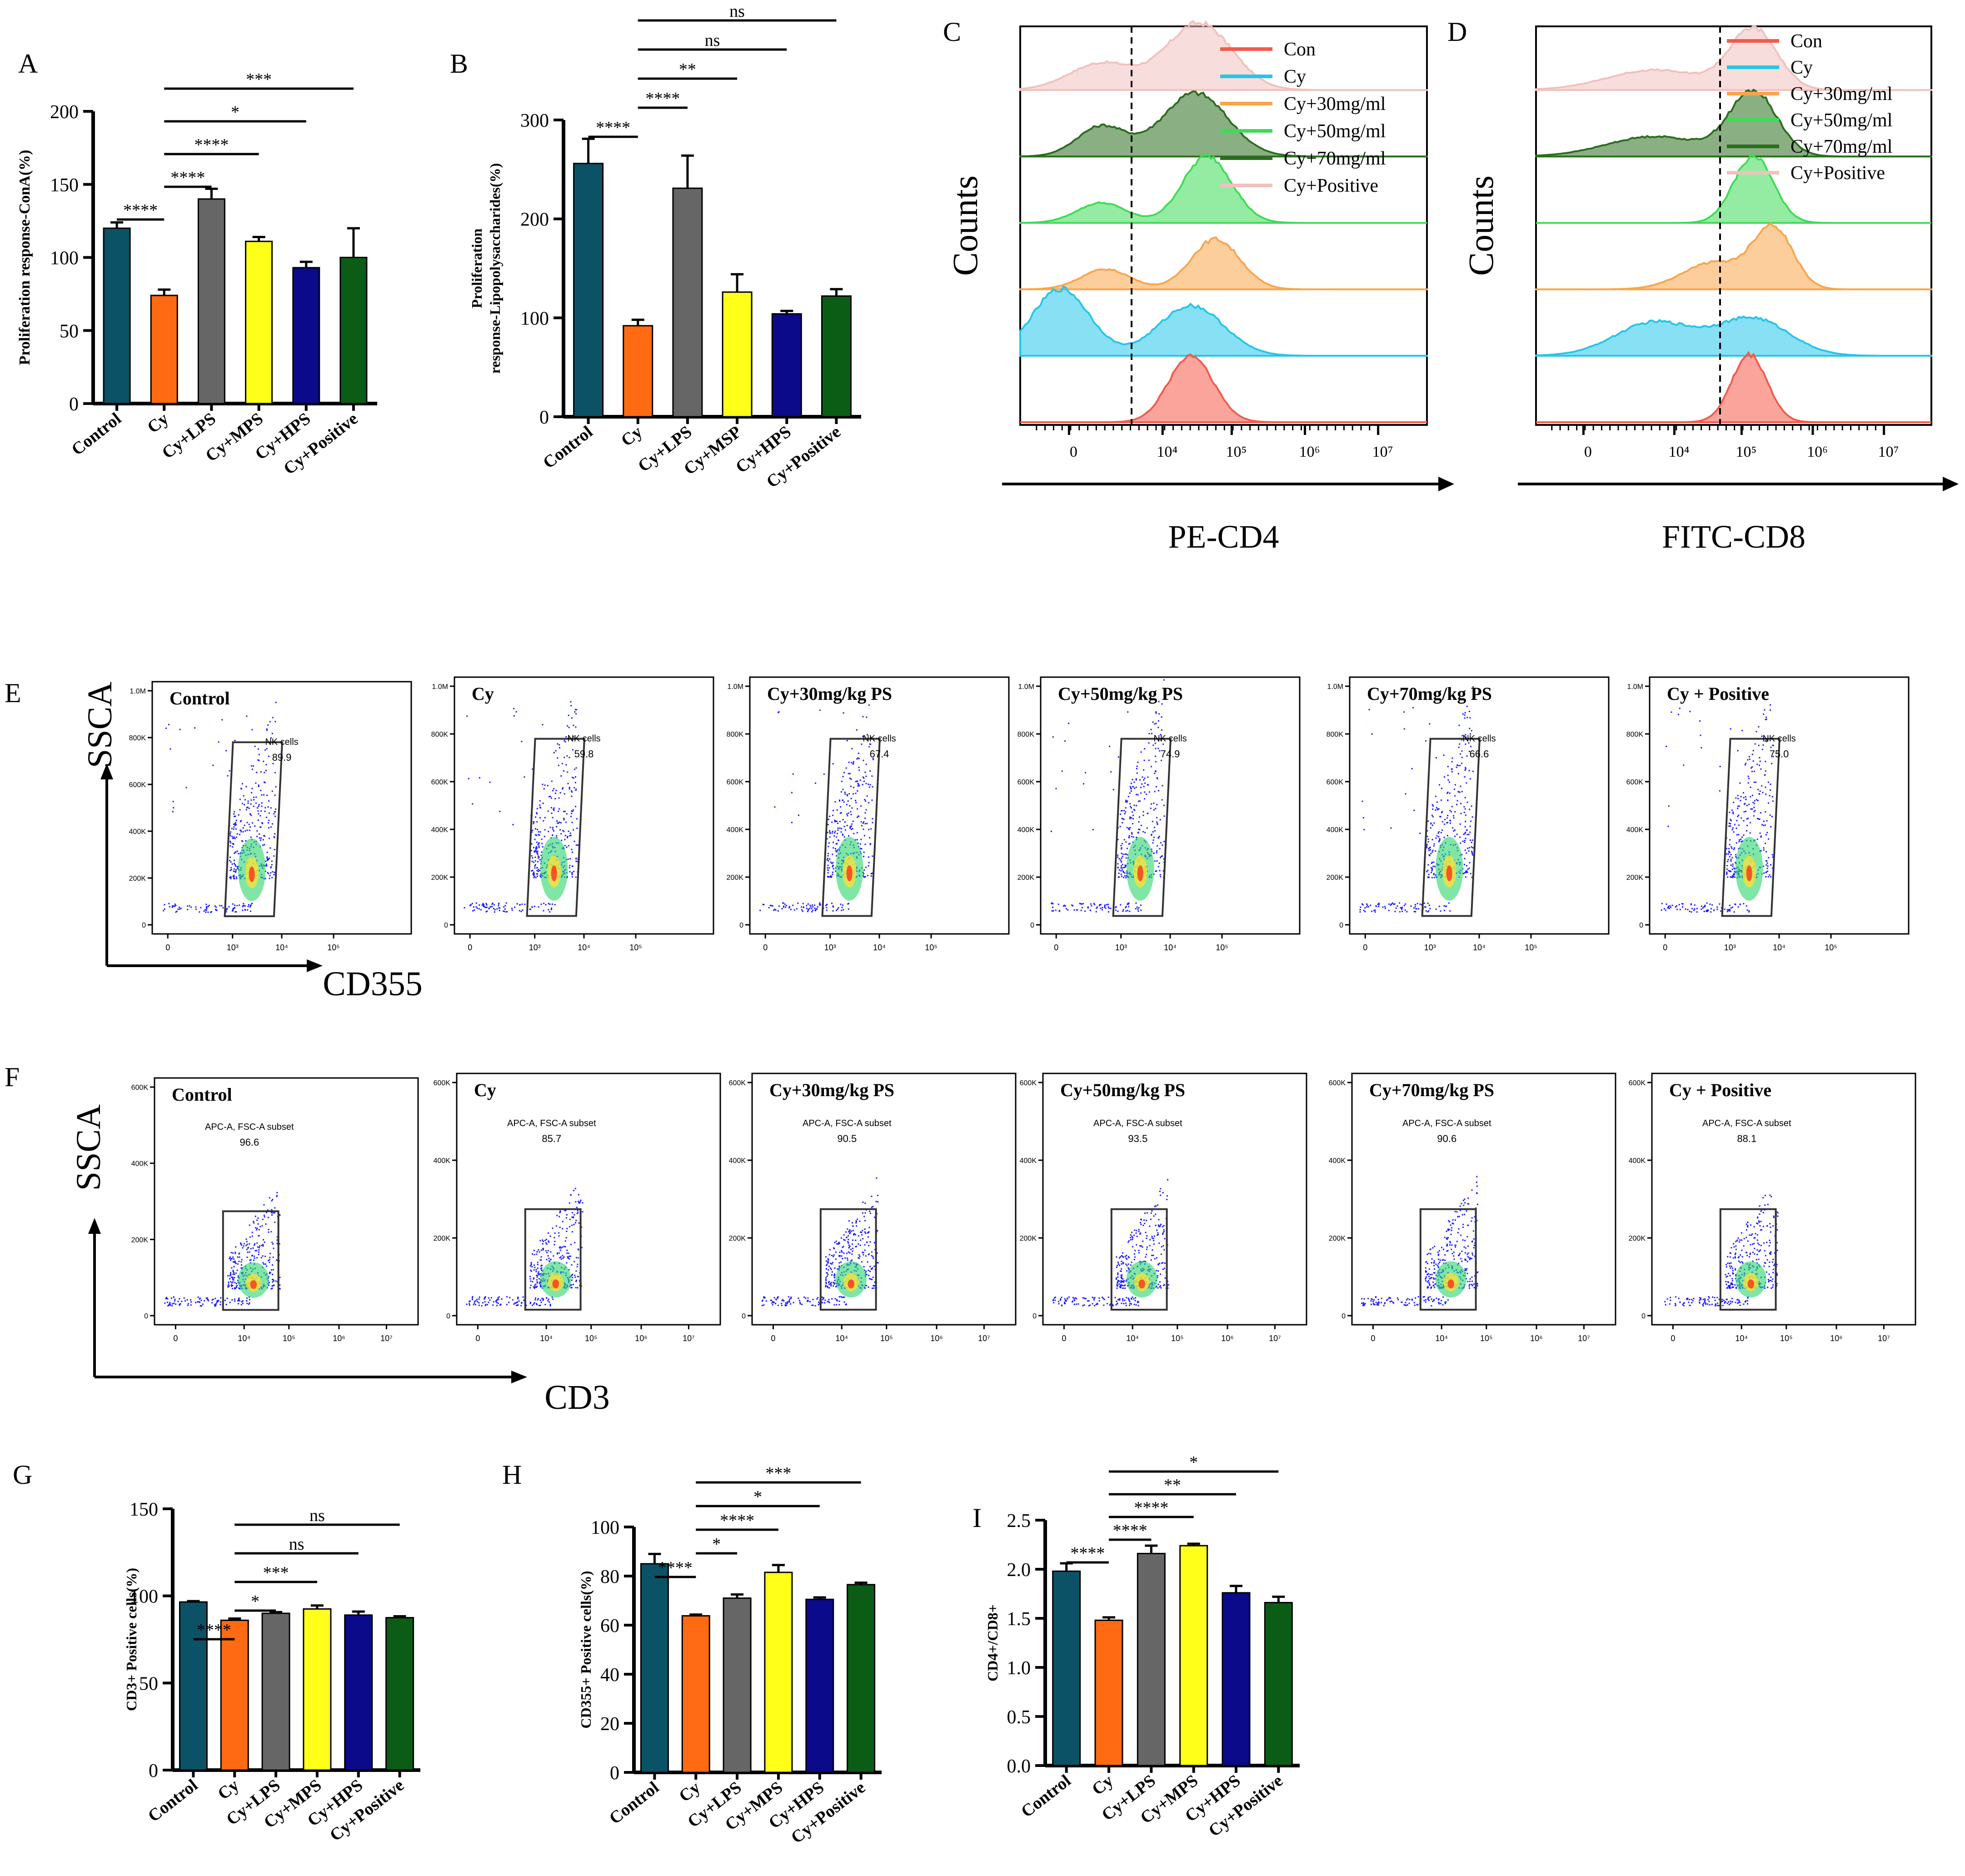  Describe the element at coordinates (373, 984) in the screenshot. I see `x-axis-title: CD355` at that location.